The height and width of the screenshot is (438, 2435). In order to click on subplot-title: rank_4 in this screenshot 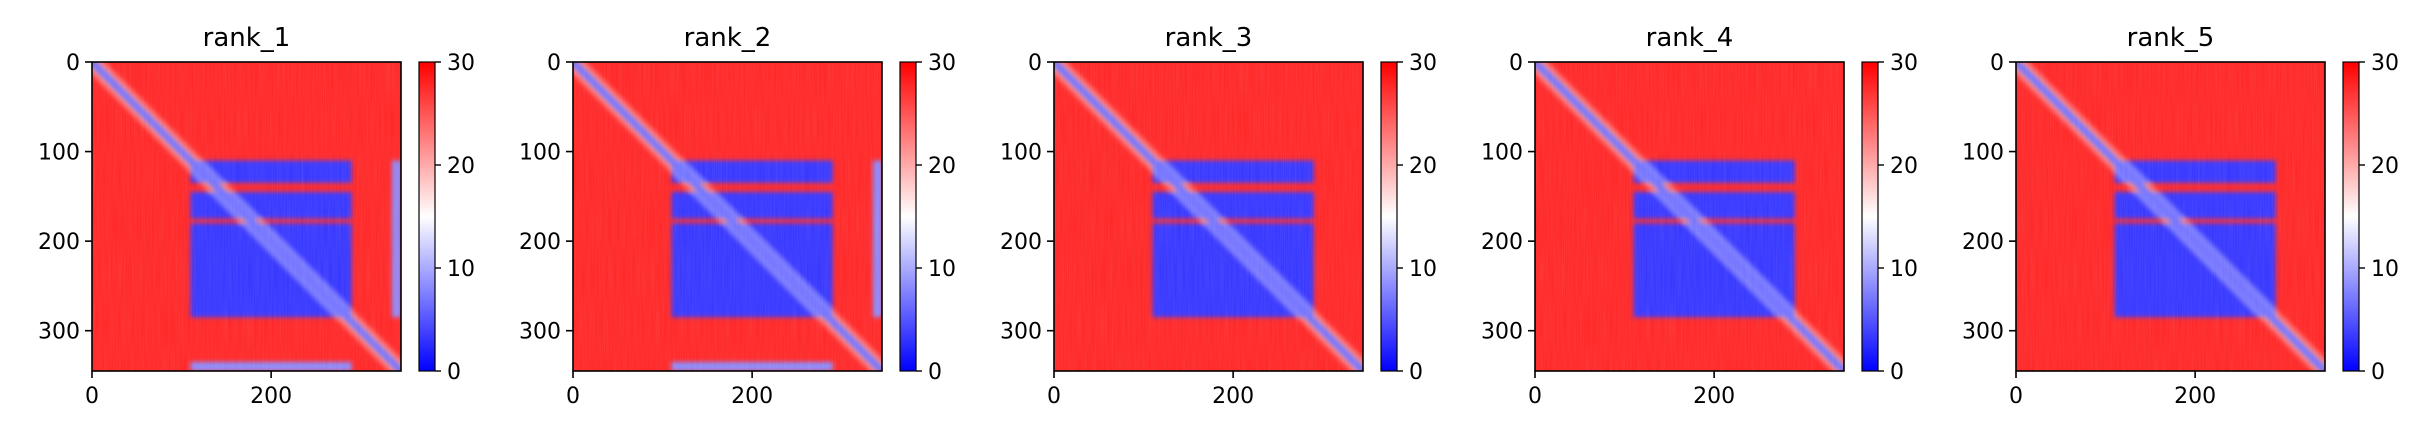, I will do `click(1690, 38)`.